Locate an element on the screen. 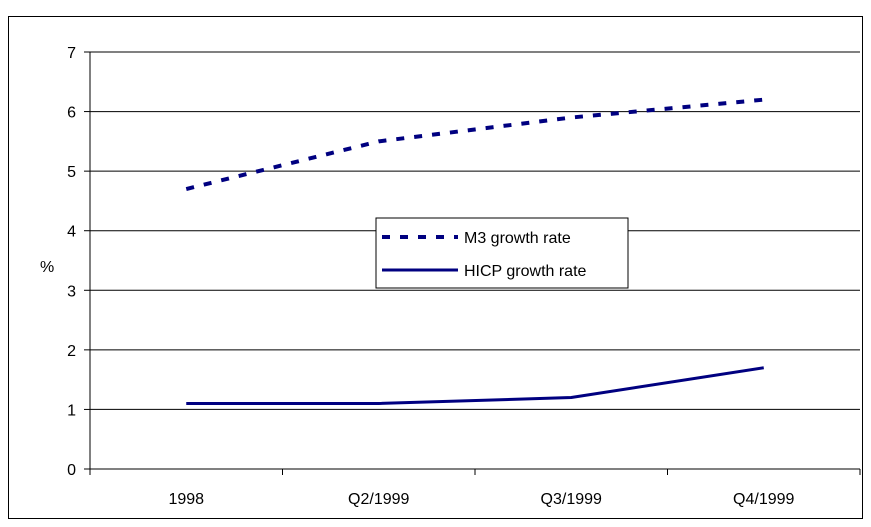 The width and height of the screenshot is (871, 527). x-tick-label-Q3/1999: Q3/1999 is located at coordinates (571, 499).